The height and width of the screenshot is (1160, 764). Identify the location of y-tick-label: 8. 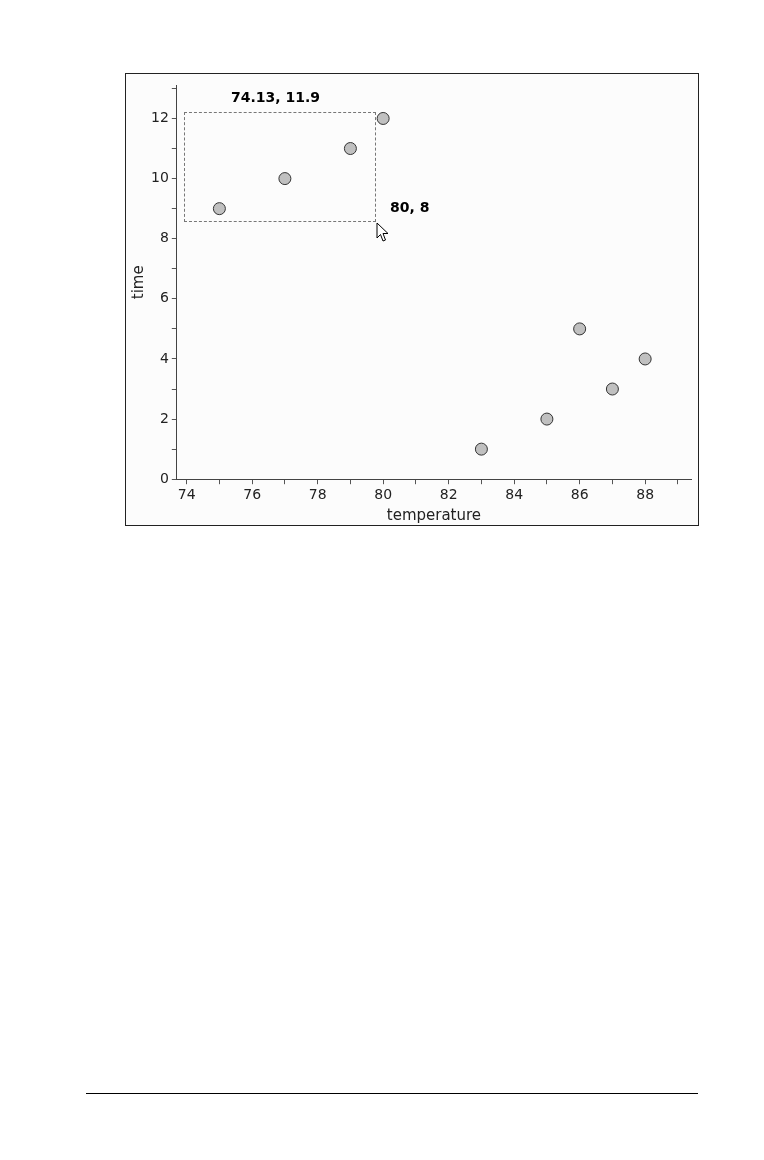
(164, 237).